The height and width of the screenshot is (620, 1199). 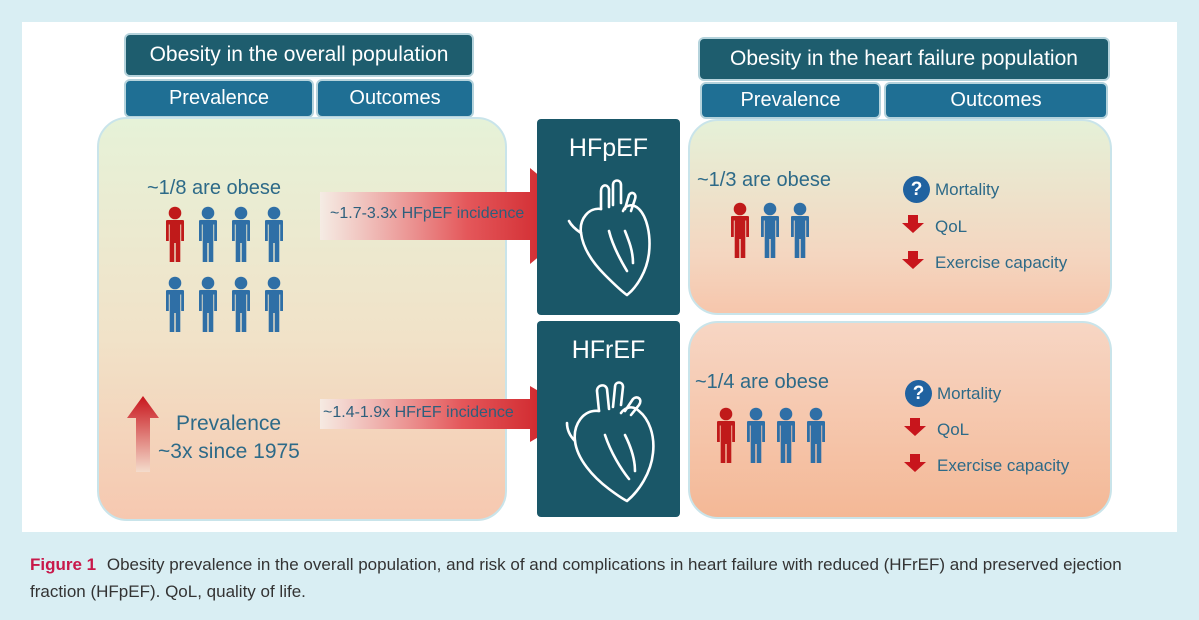 I want to click on hfref-incidence-arrow, so click(x=449, y=414).